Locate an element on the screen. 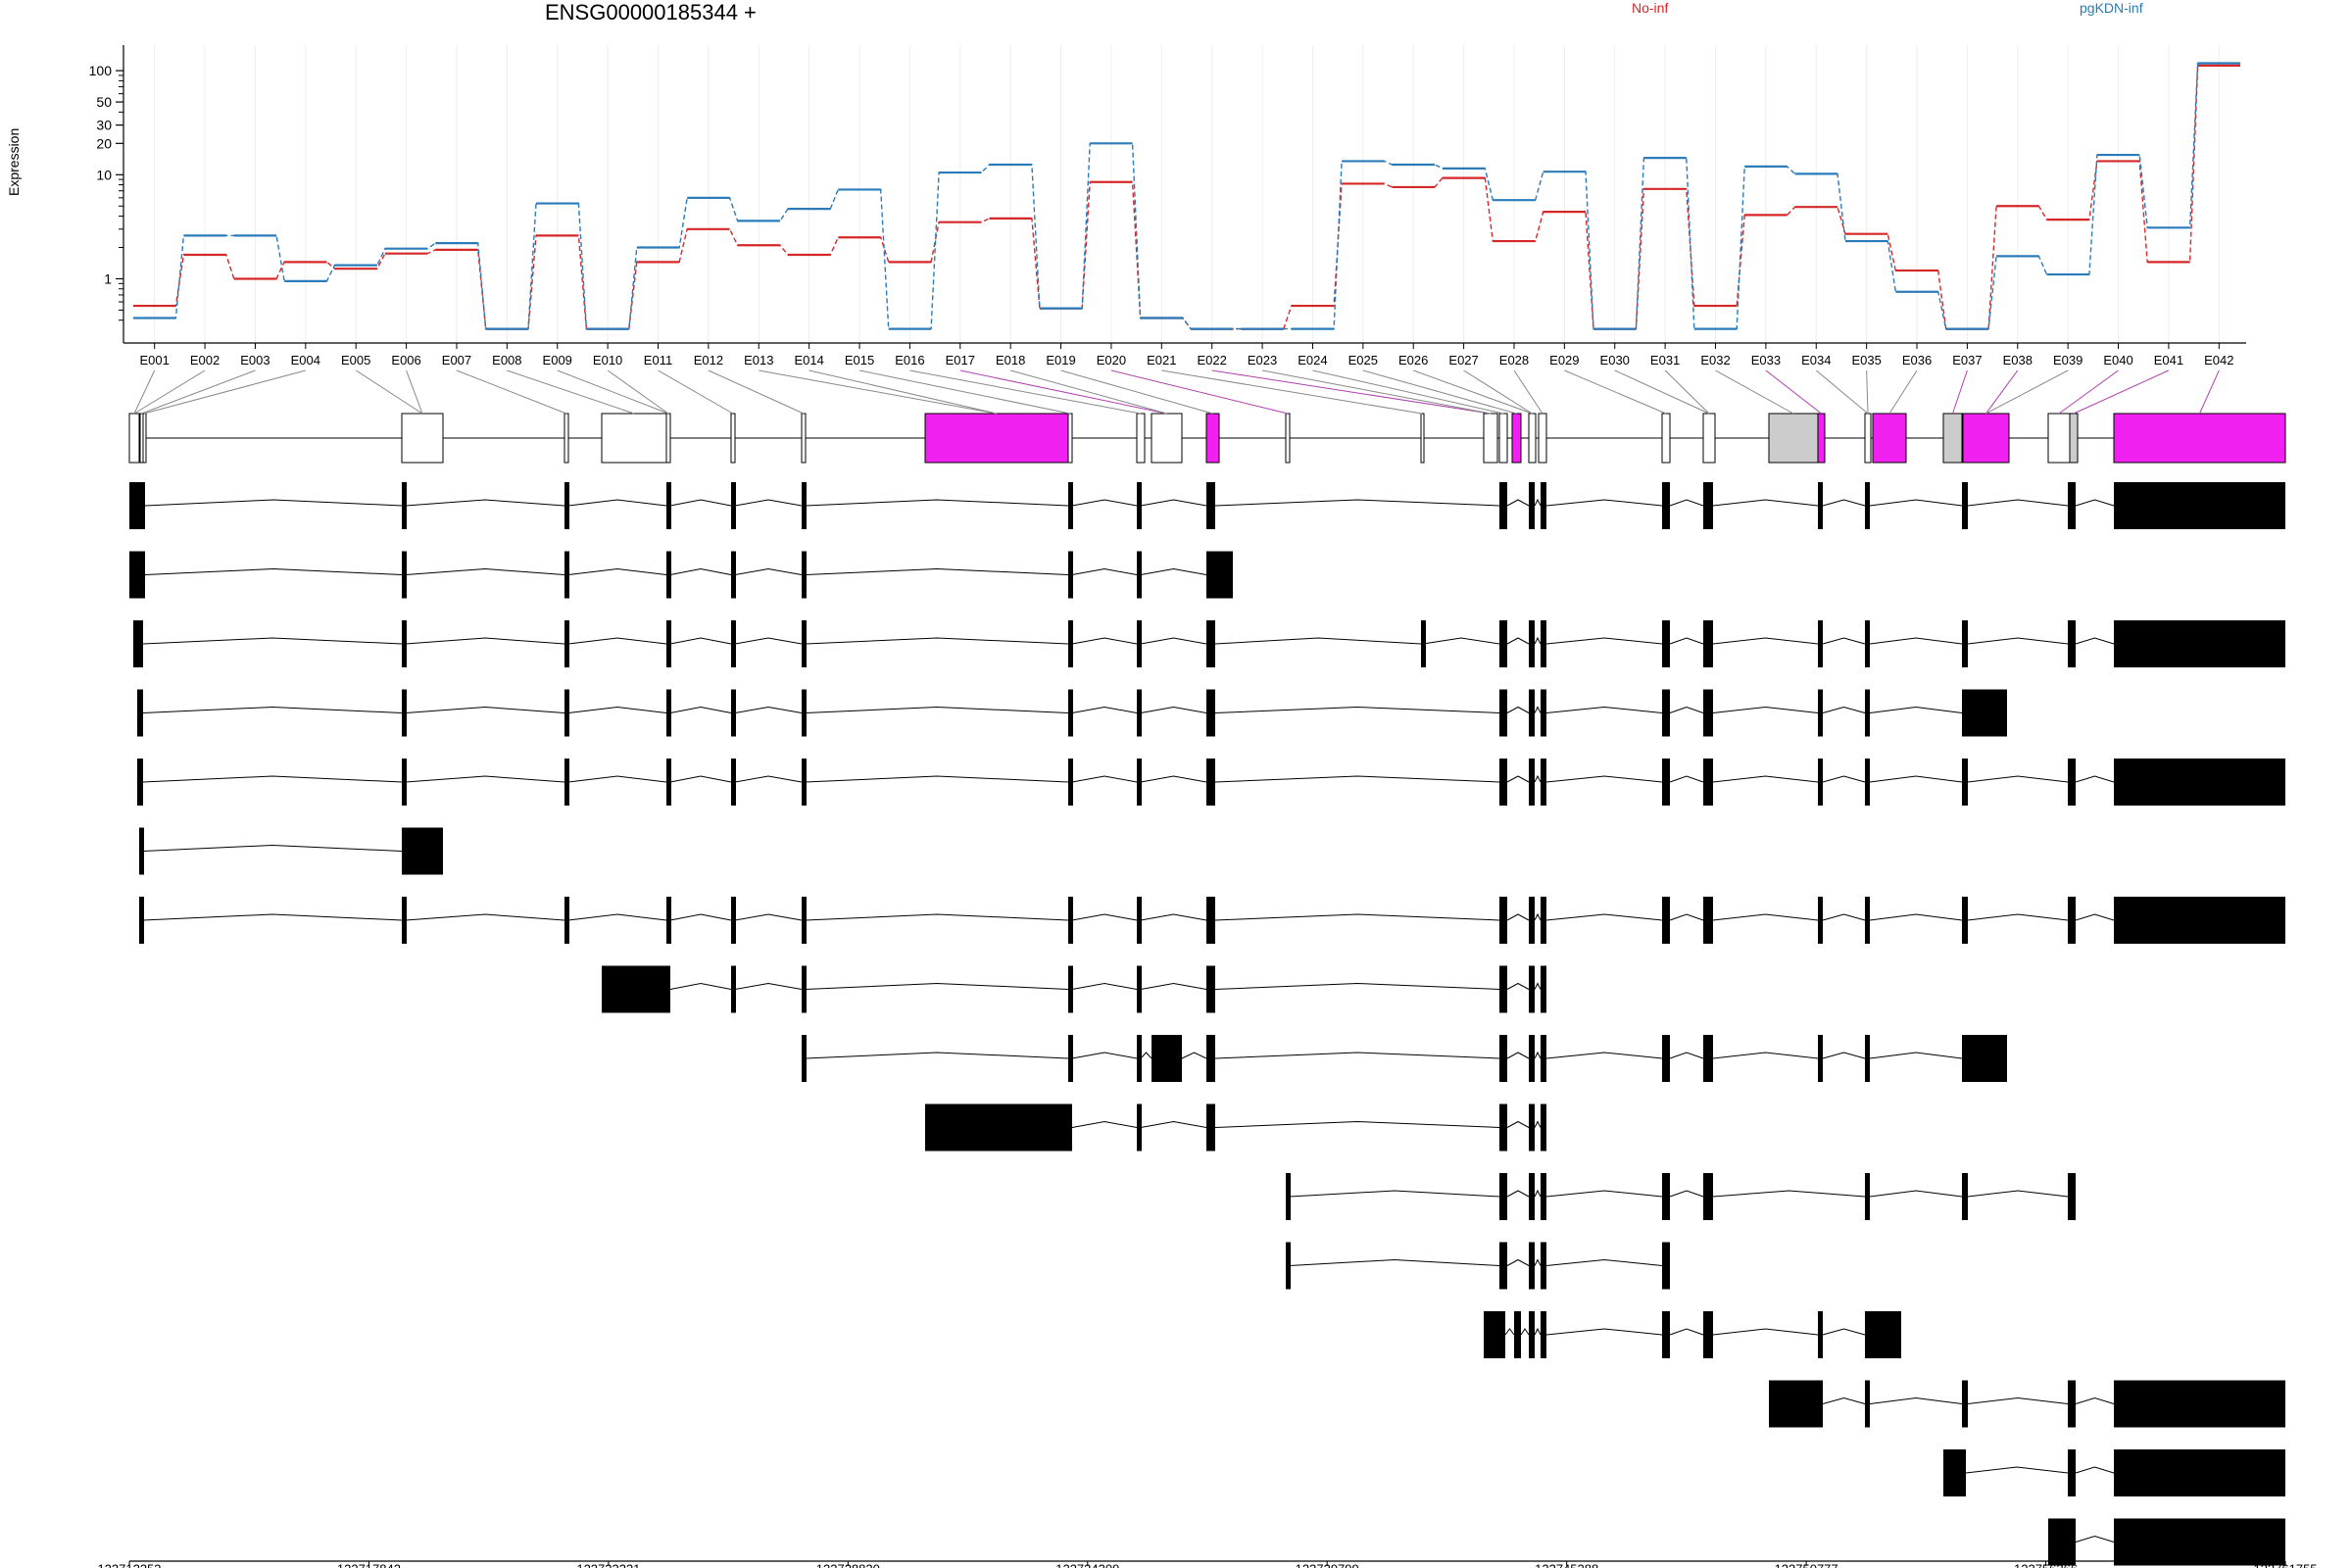 This screenshot has width=2352, height=1568. x-tick-label: E006 is located at coordinates (405, 360).